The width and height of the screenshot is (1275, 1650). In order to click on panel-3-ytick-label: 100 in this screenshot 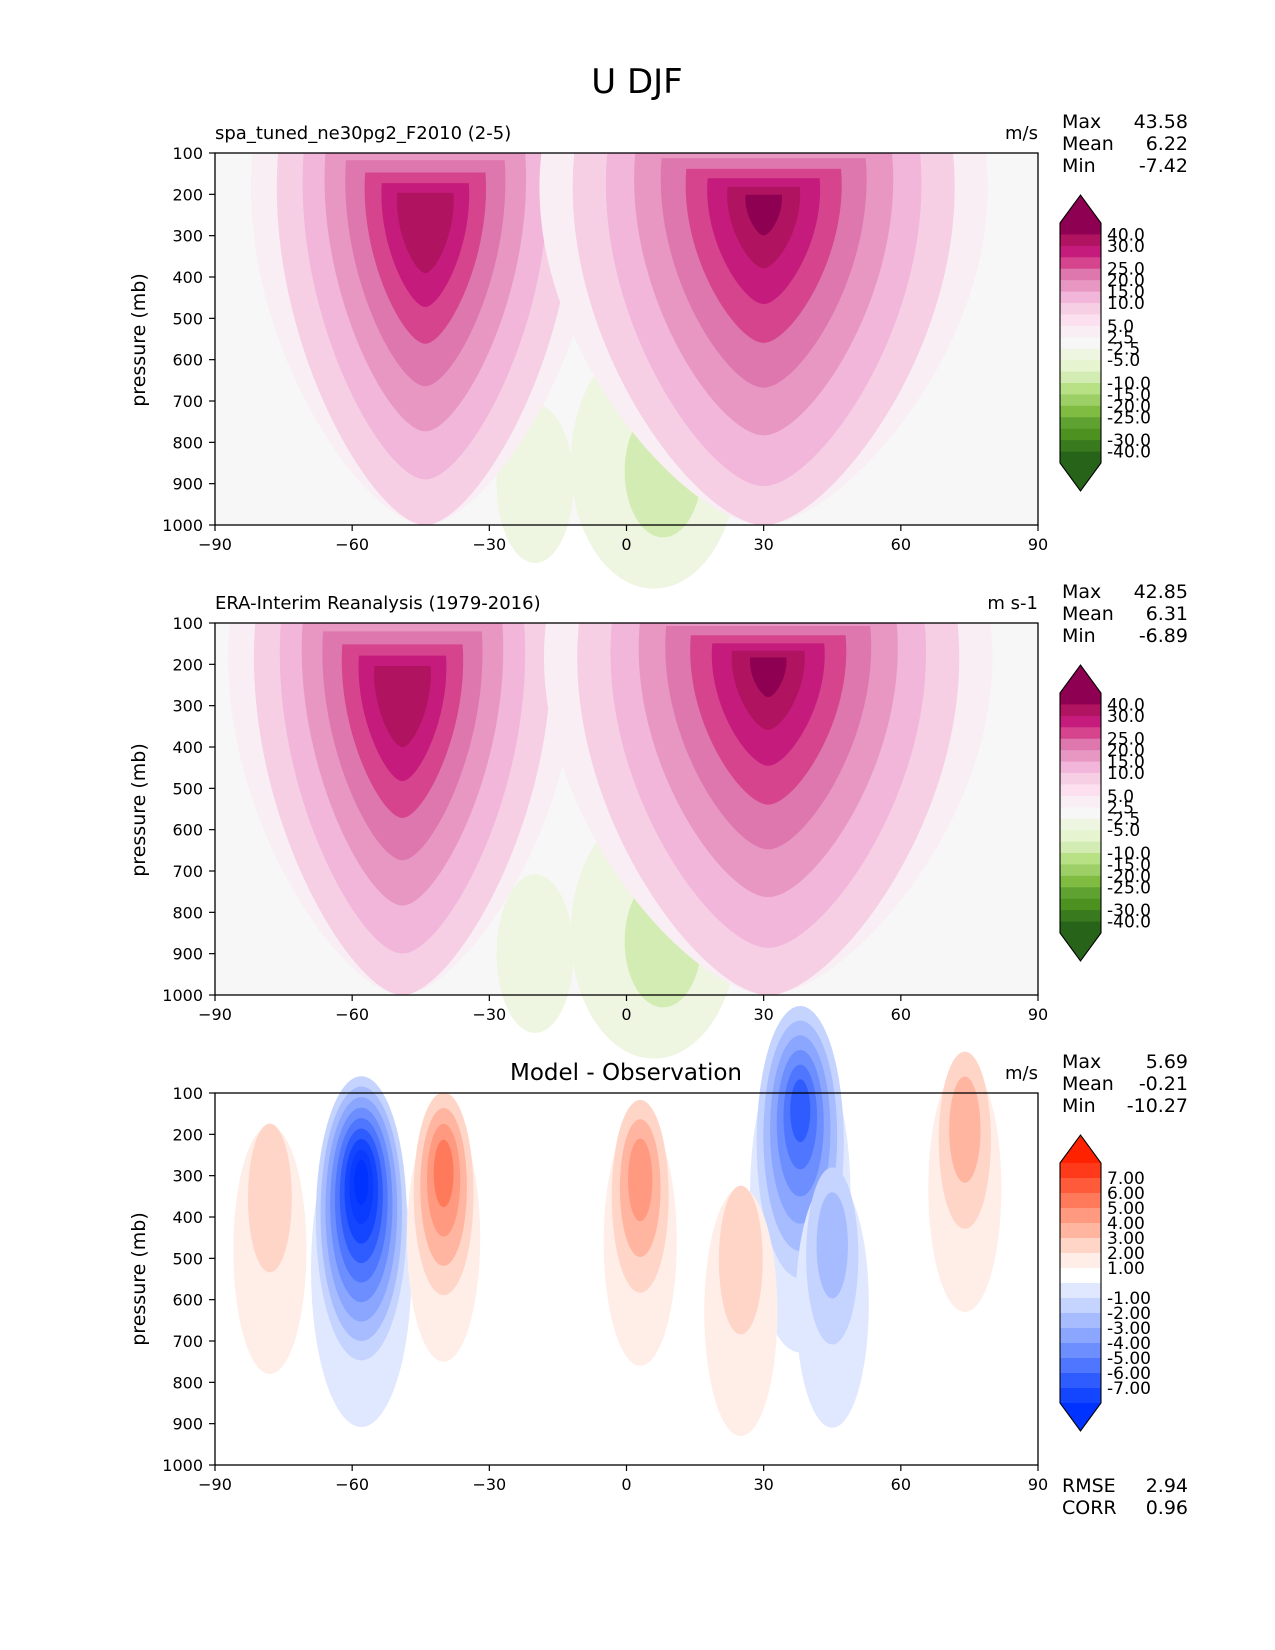, I will do `click(187, 1093)`.